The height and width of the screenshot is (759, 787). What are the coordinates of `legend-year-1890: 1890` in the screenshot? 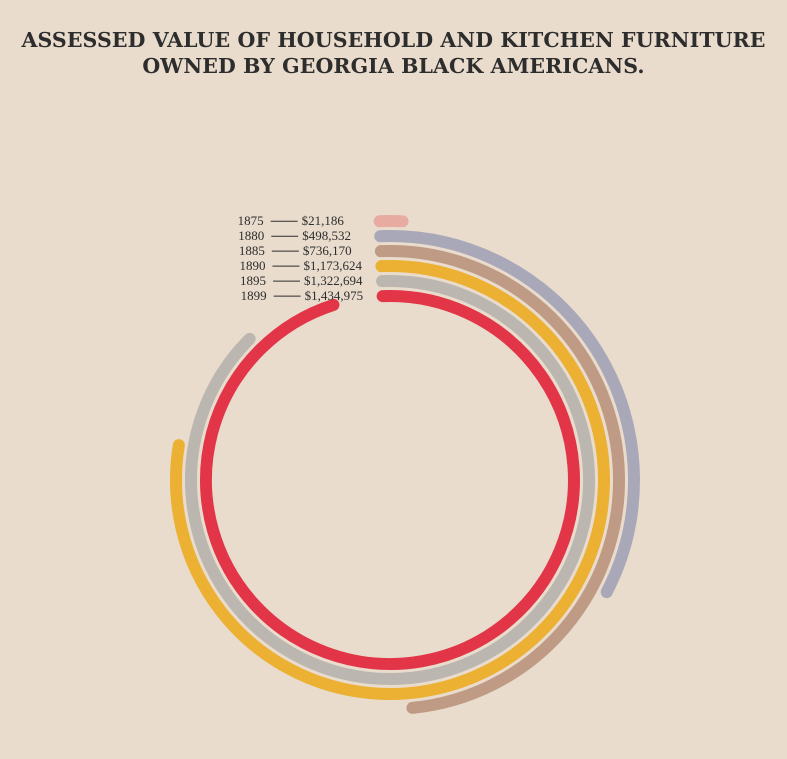 It's located at (252, 265).